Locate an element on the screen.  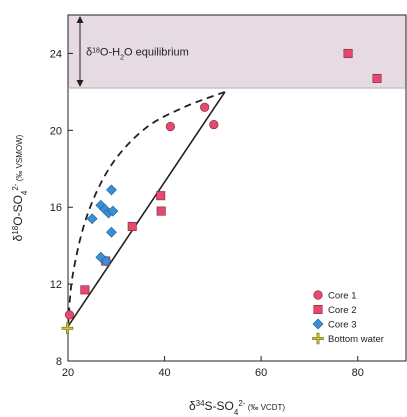
x-tick-label: 20 is located at coordinates (68, 373).